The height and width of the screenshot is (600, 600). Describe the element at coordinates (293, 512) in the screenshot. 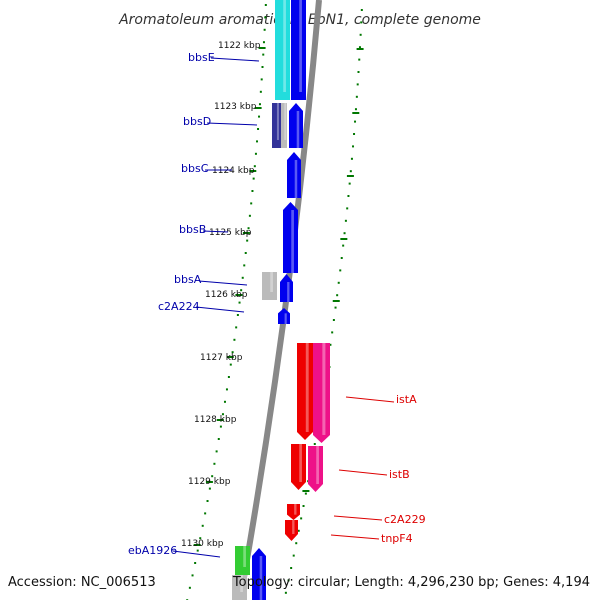

I see `feature-red-c2A229` at that location.